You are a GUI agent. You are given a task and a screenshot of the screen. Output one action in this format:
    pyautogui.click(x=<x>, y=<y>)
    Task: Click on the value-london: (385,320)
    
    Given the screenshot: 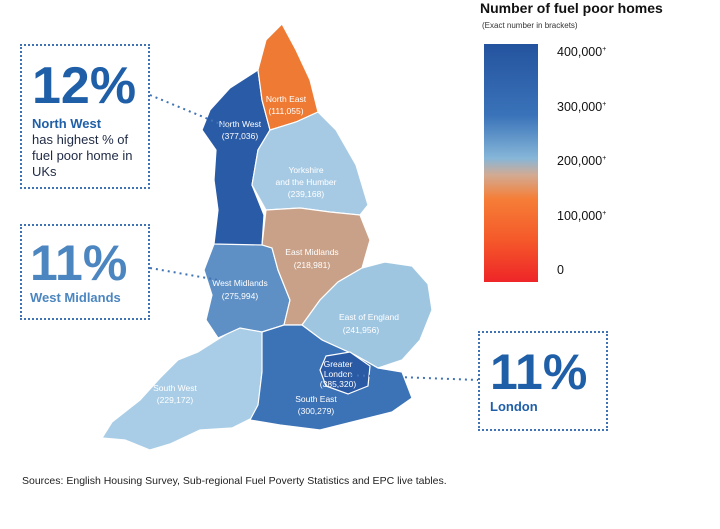 What is the action you would take?
    pyautogui.click(x=338, y=384)
    